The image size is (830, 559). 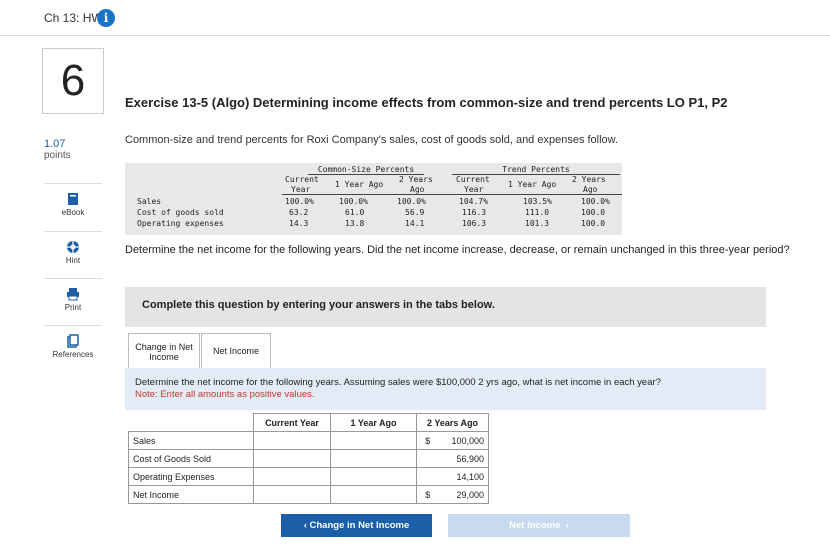 I want to click on cell: 14.1, so click(x=415, y=223).